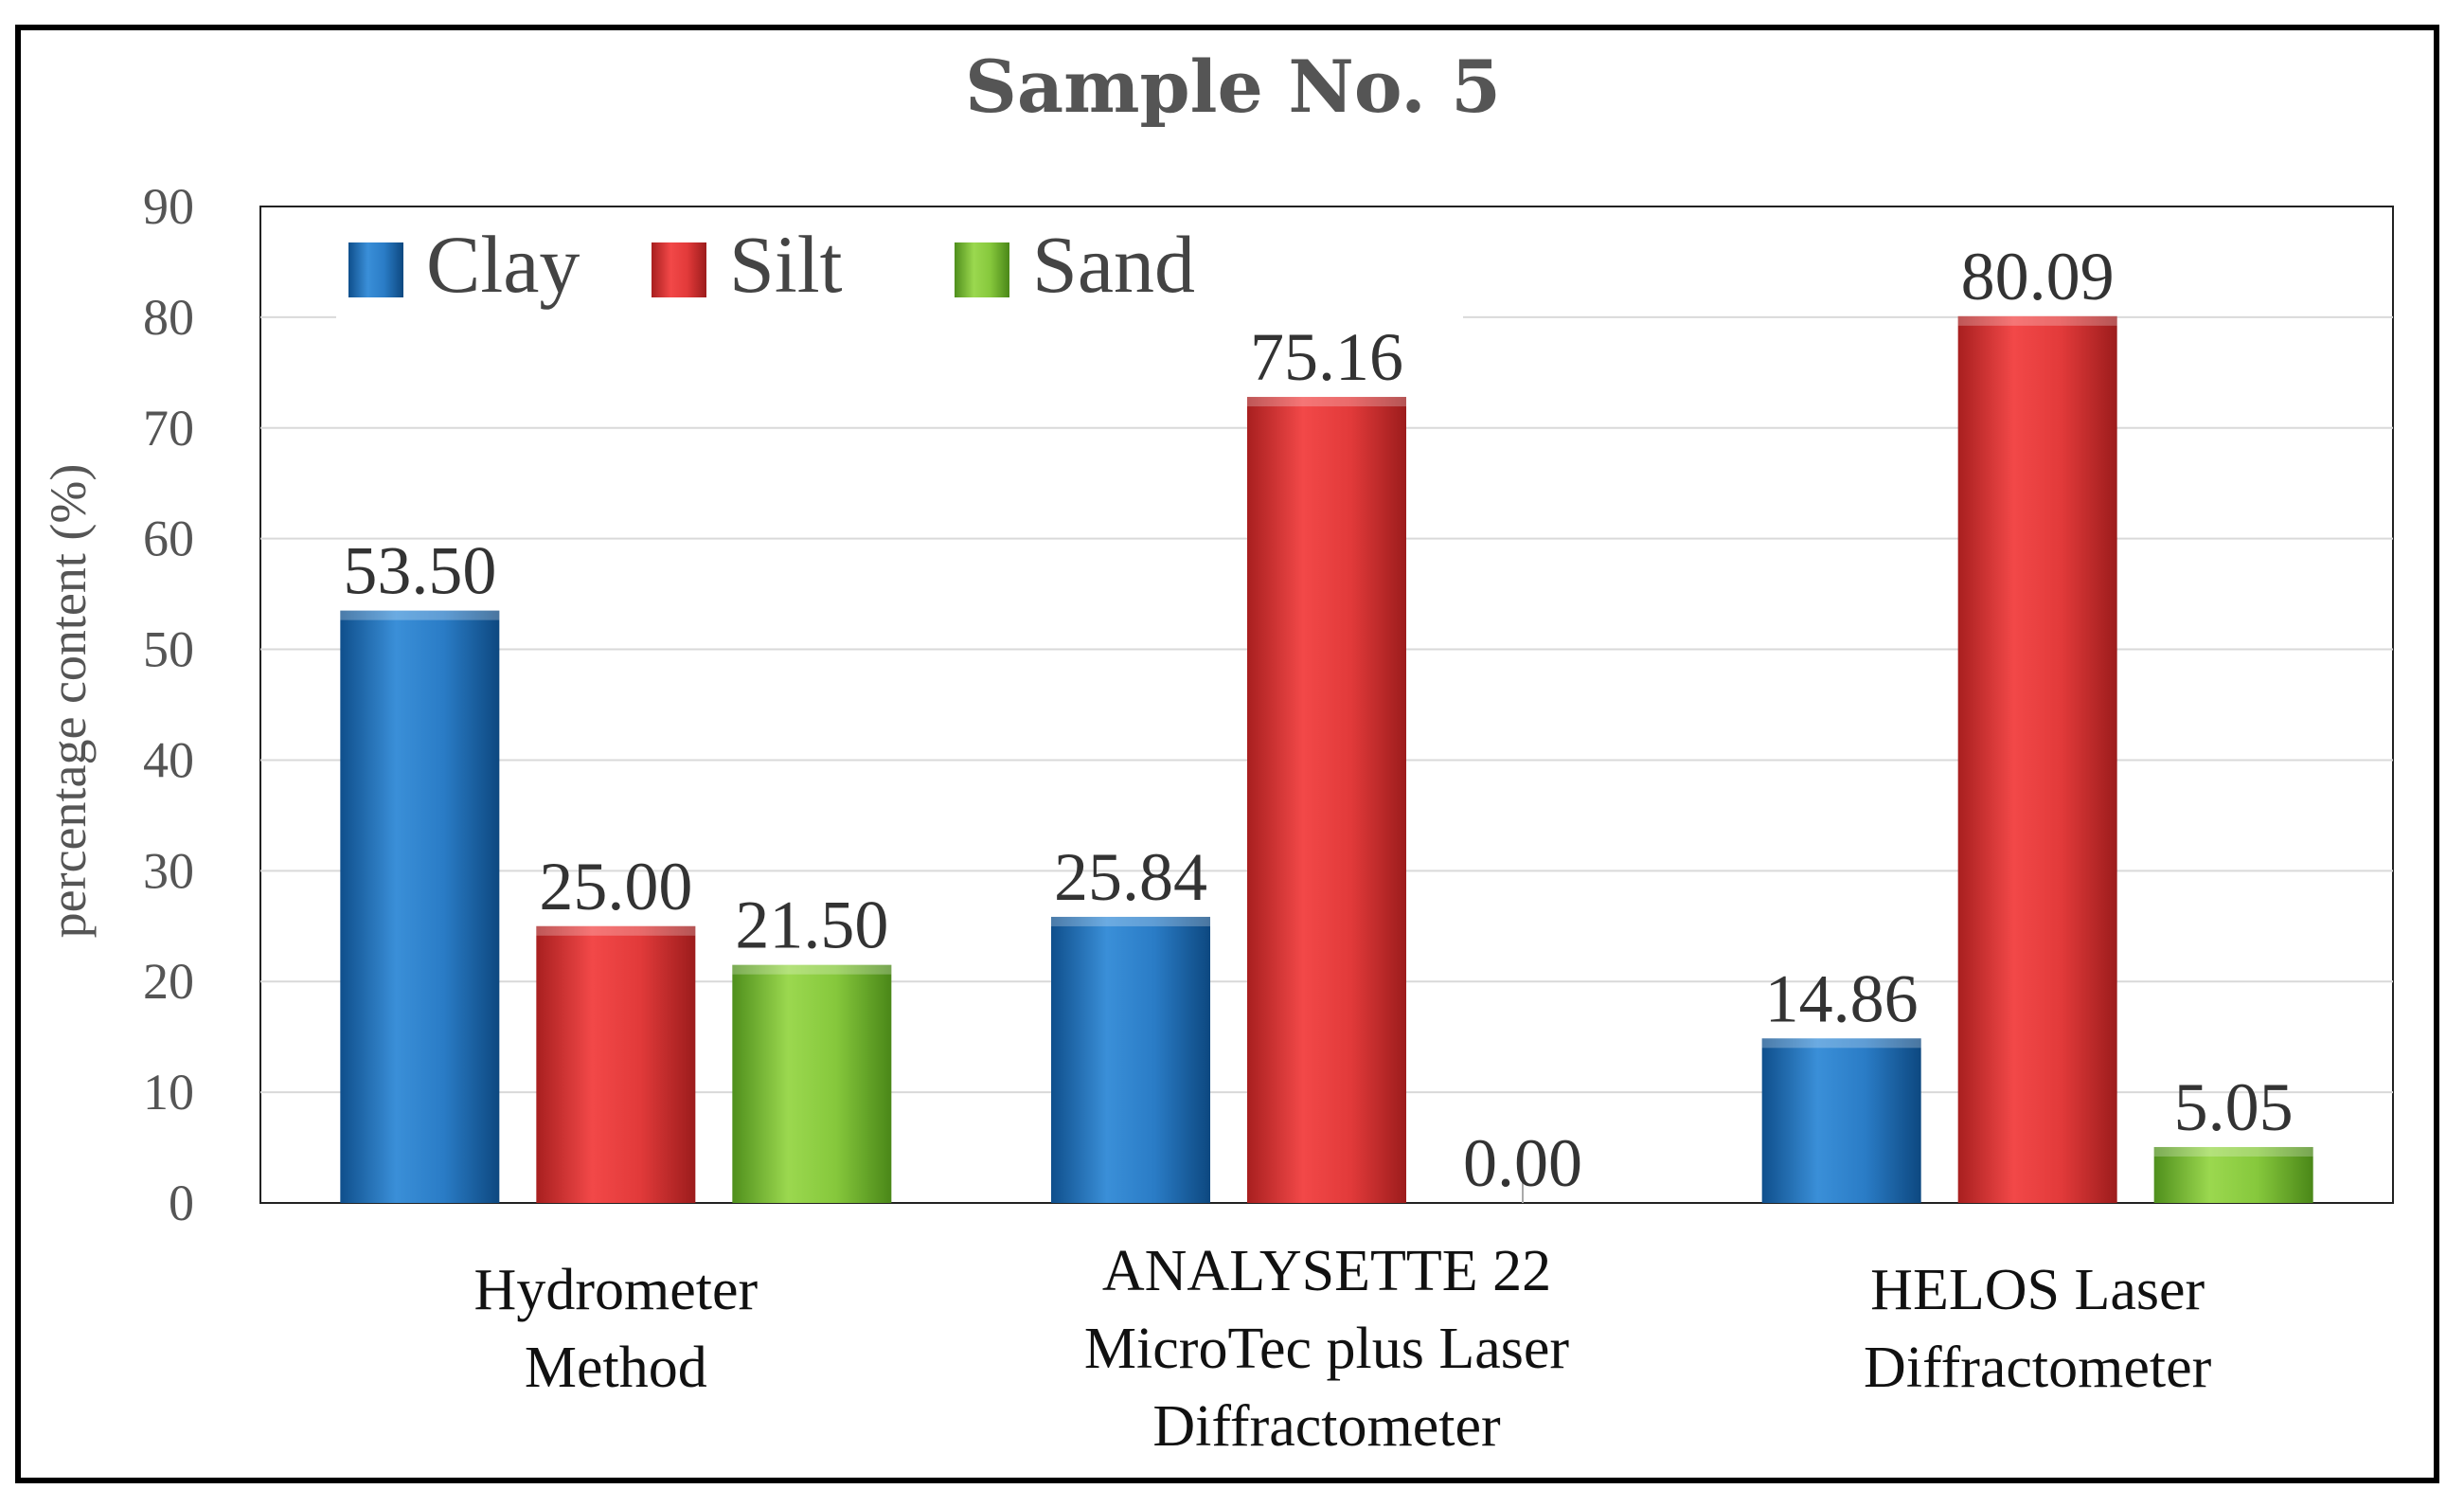 Image resolution: width=2464 pixels, height=1507 pixels. I want to click on legend-swatch-sand, so click(982, 269).